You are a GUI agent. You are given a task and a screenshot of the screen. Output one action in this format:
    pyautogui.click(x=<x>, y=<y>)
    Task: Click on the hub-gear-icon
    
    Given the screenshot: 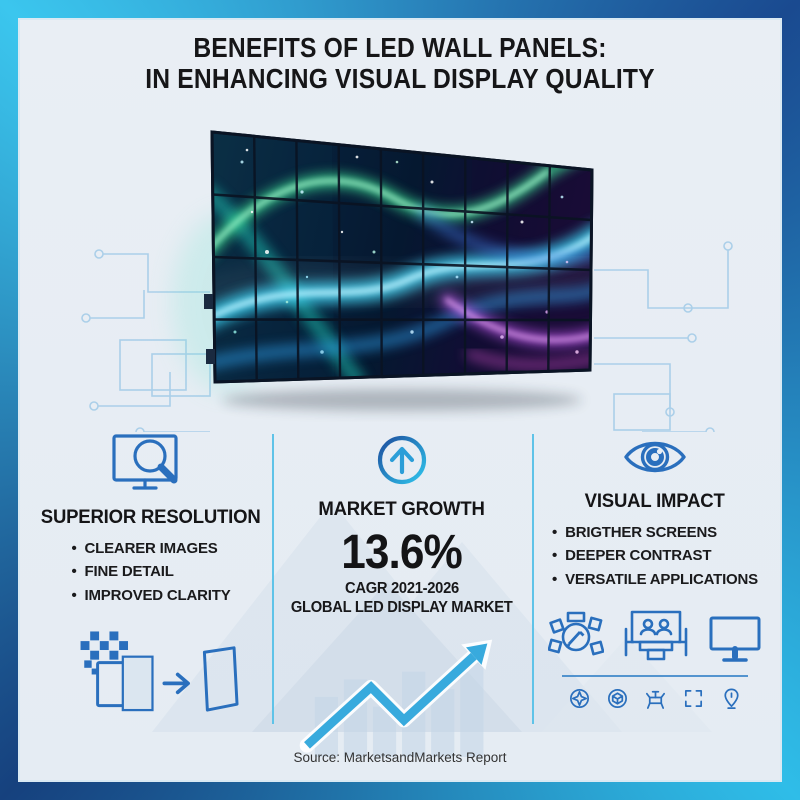 What is the action you would take?
    pyautogui.click(x=576, y=633)
    